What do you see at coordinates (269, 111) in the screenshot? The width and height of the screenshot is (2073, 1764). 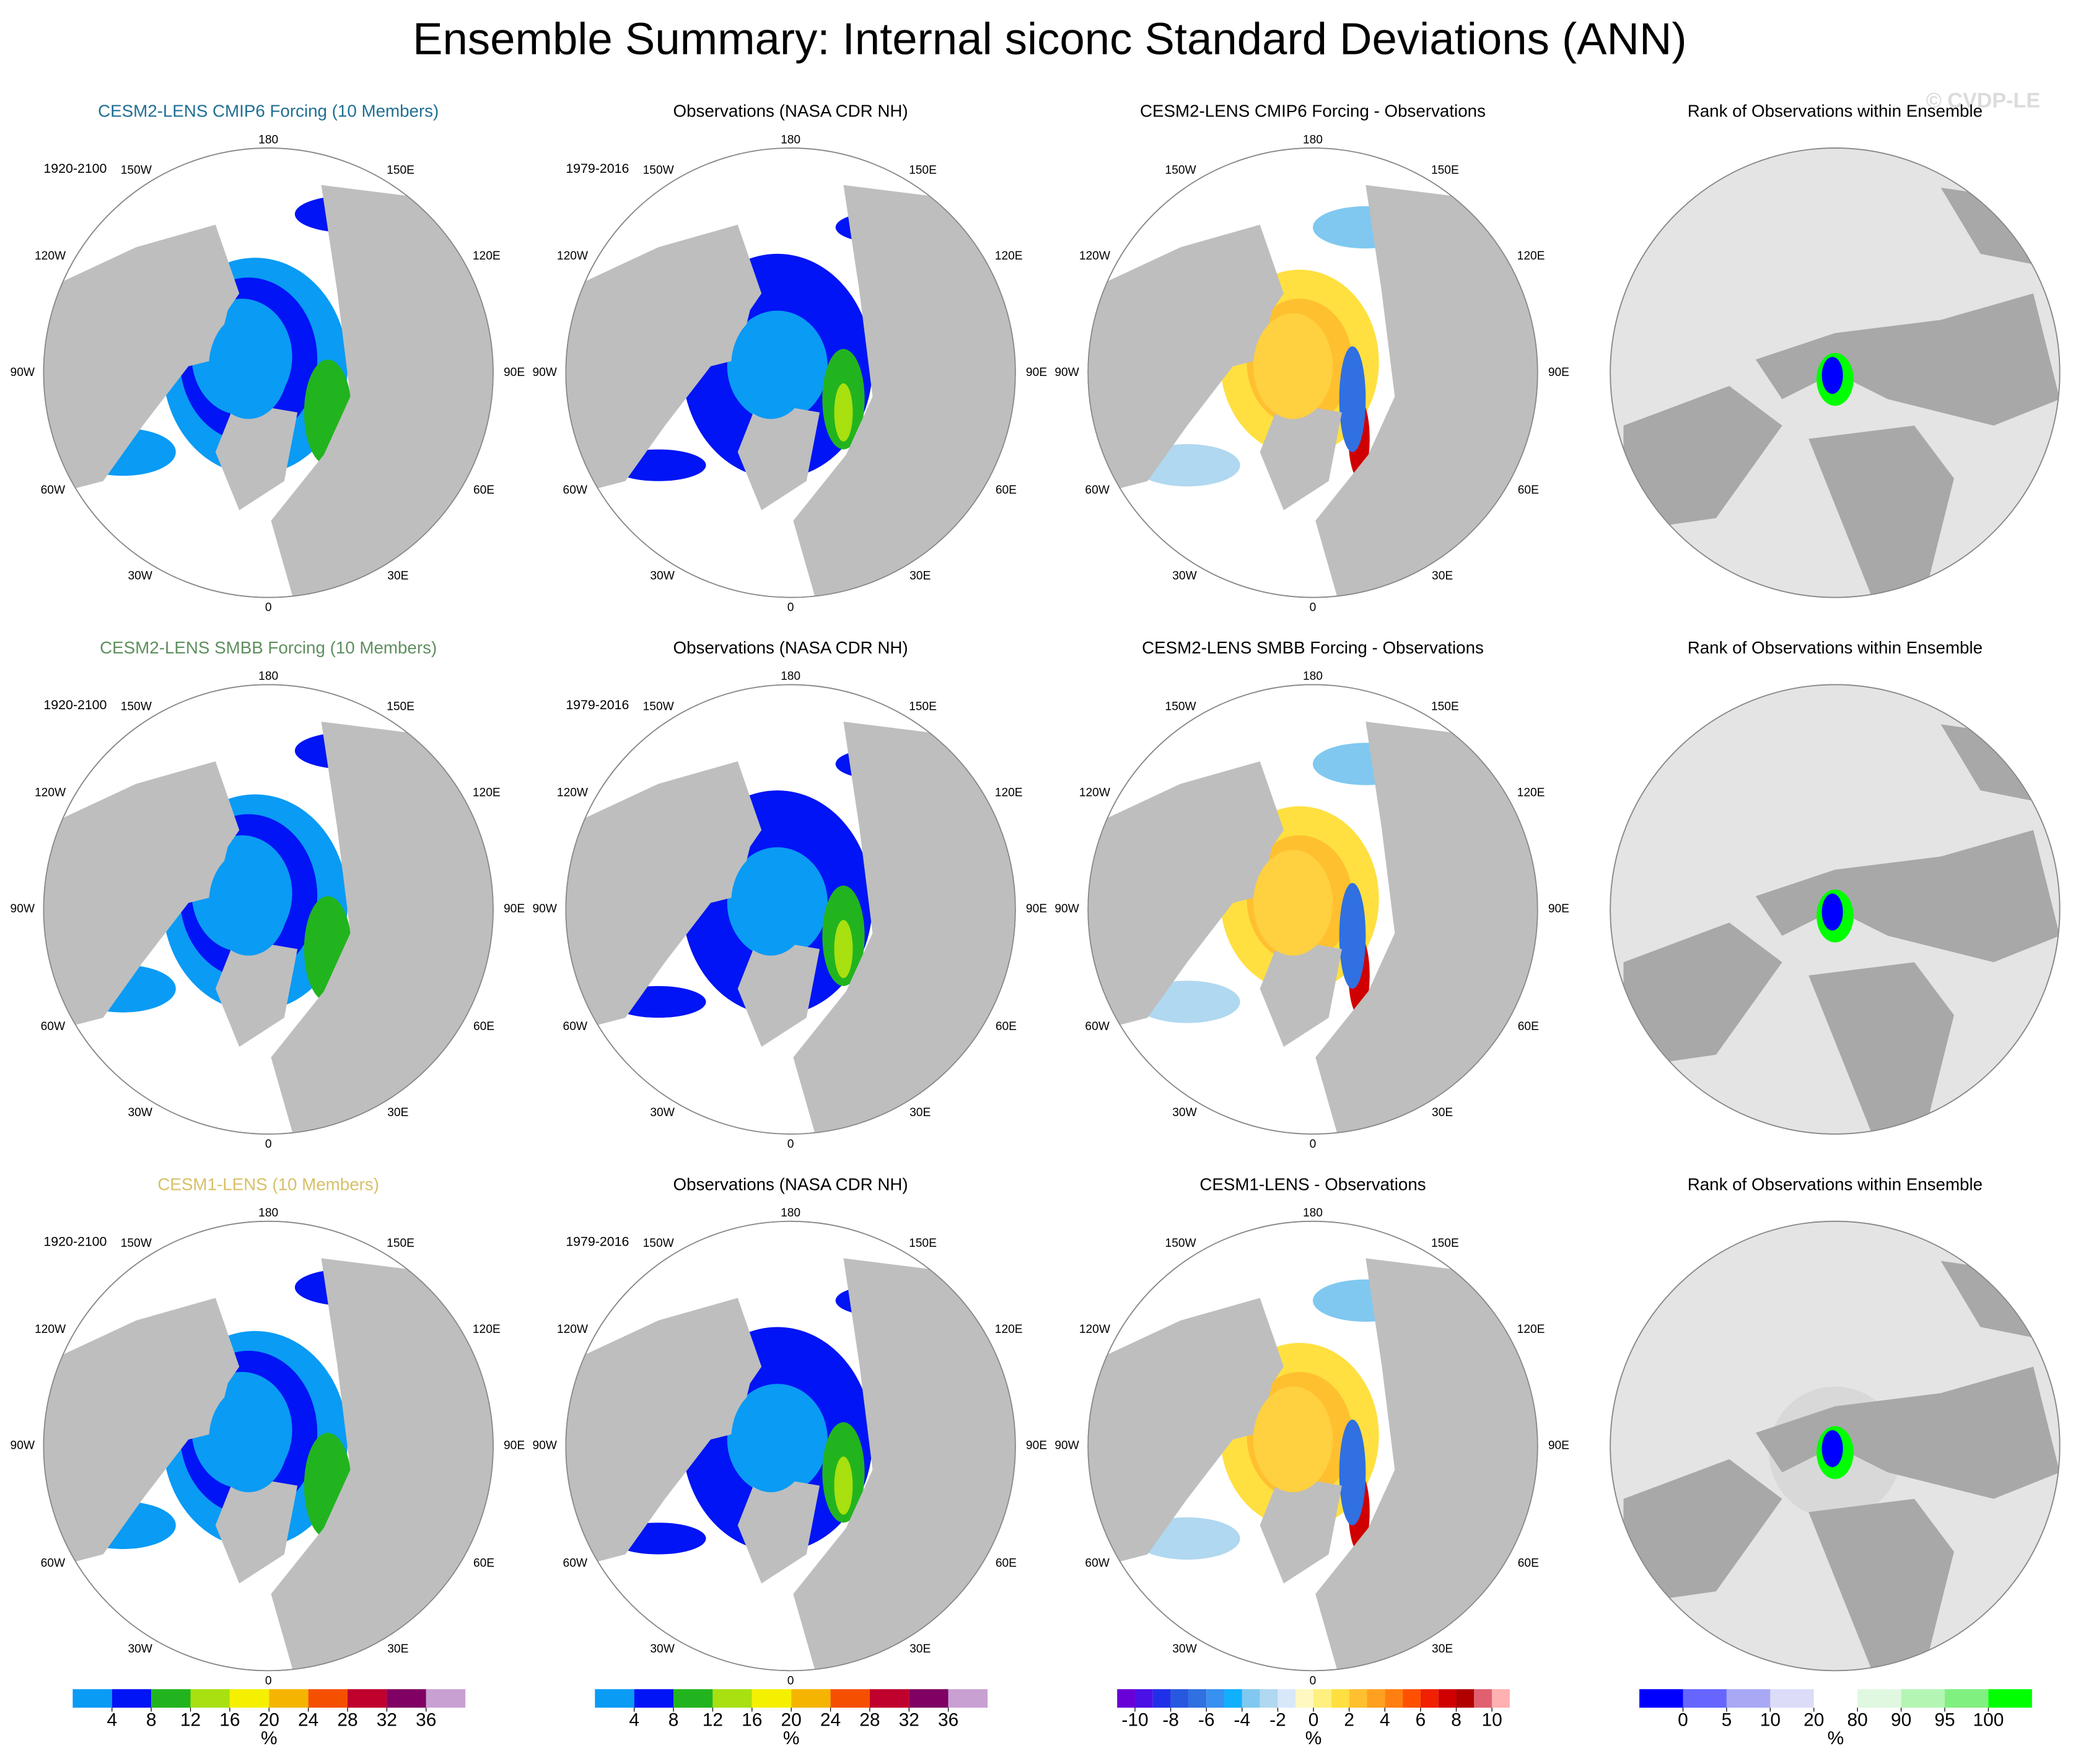 I see `panel-title: CESM2-LENS CMIP6 Forcing (10 Members)` at bounding box center [269, 111].